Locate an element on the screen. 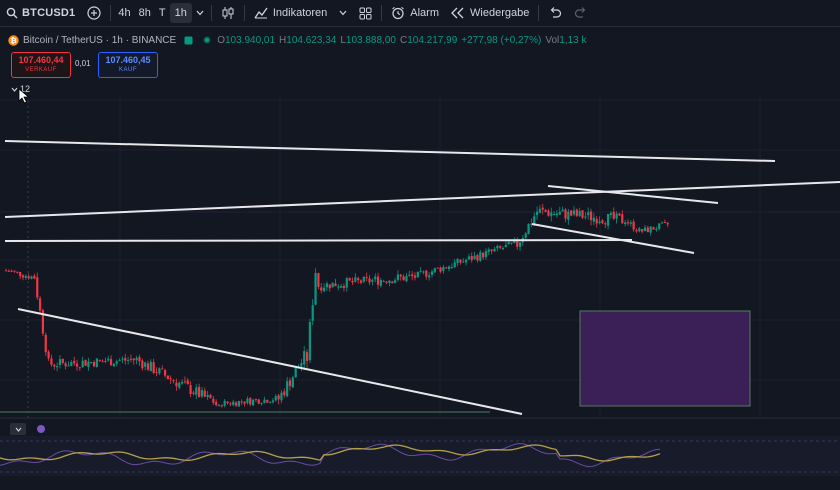 The image size is (840, 490). sell-price: 107.460,44 is located at coordinates (41, 60).